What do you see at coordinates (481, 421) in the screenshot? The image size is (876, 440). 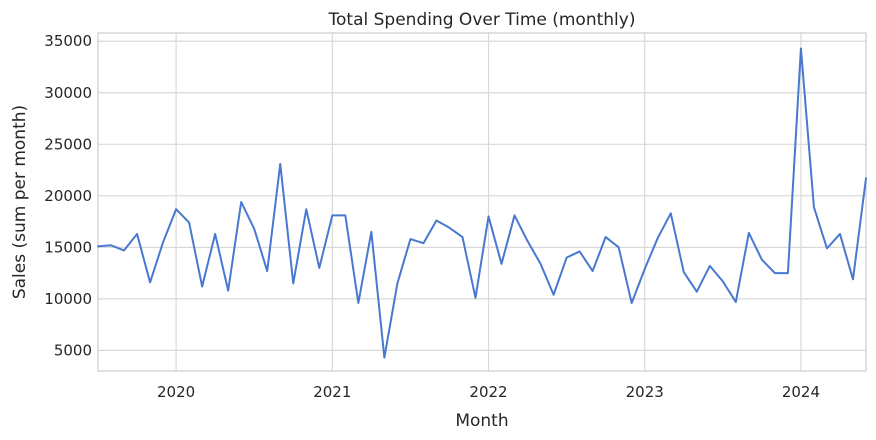 I see `x-axis-label: Month` at bounding box center [481, 421].